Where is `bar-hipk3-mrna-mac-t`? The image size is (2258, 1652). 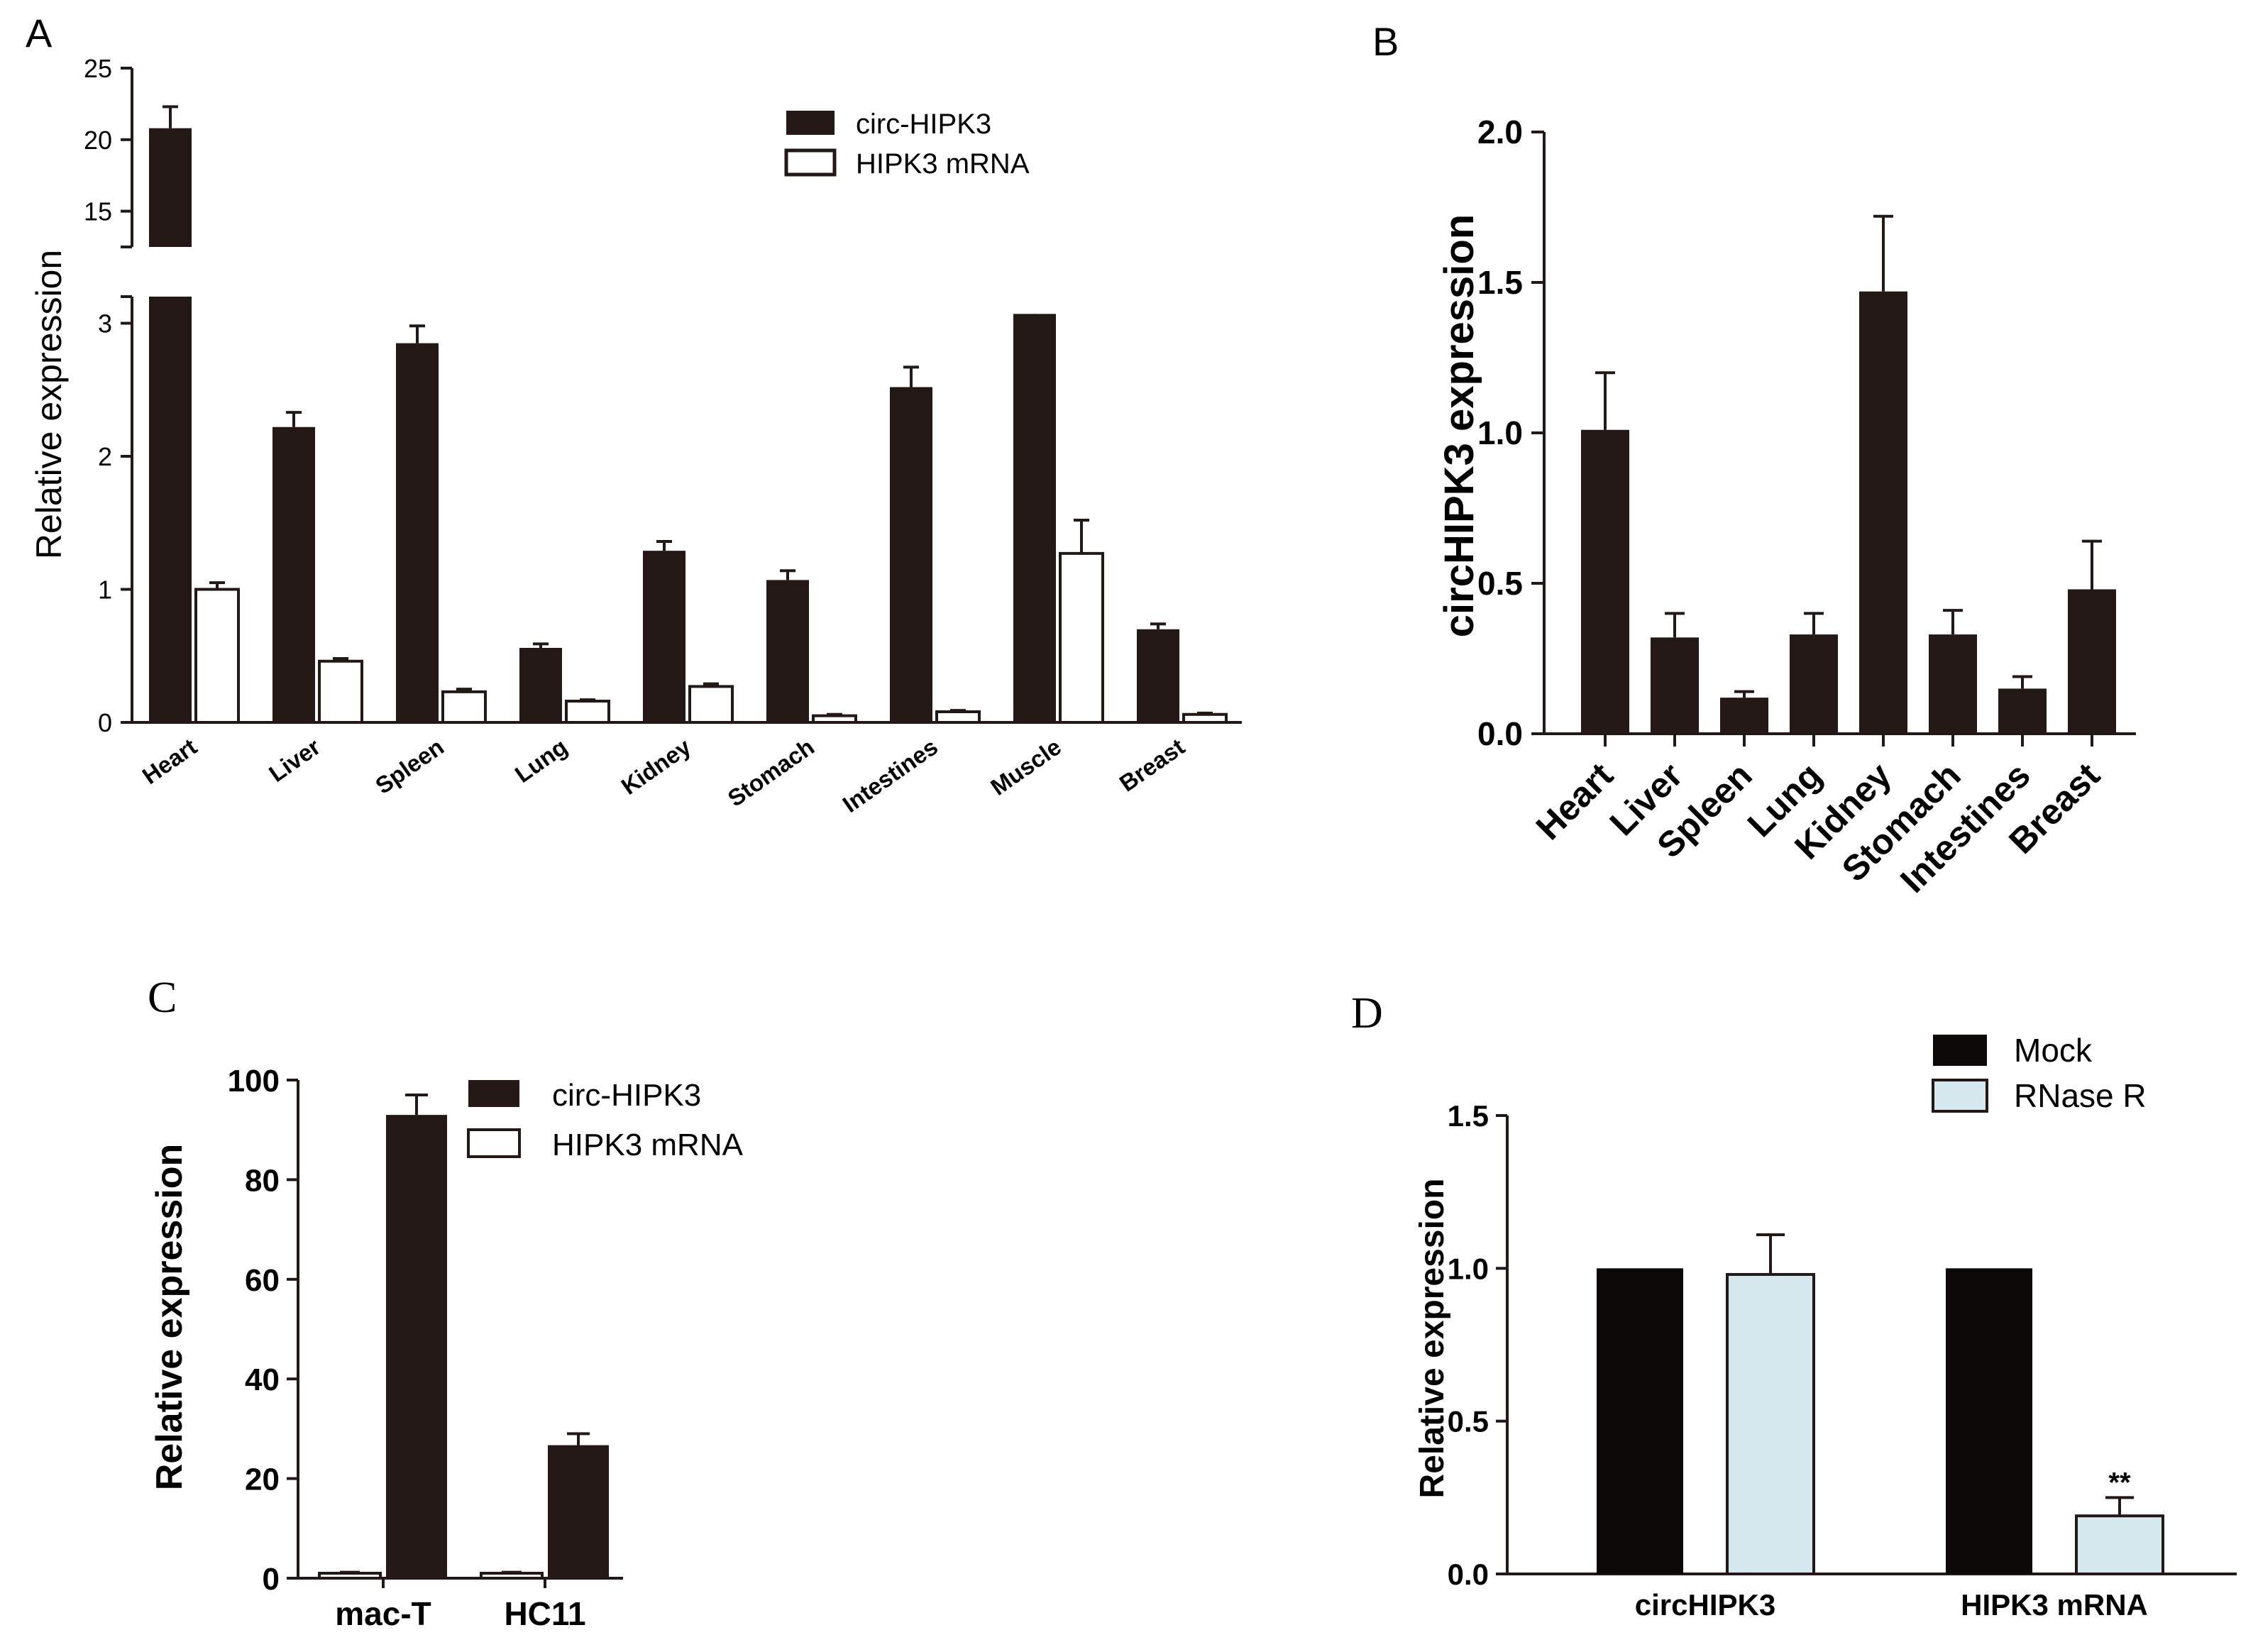
bar-hipk3-mrna-mac-t is located at coordinates (350, 1575).